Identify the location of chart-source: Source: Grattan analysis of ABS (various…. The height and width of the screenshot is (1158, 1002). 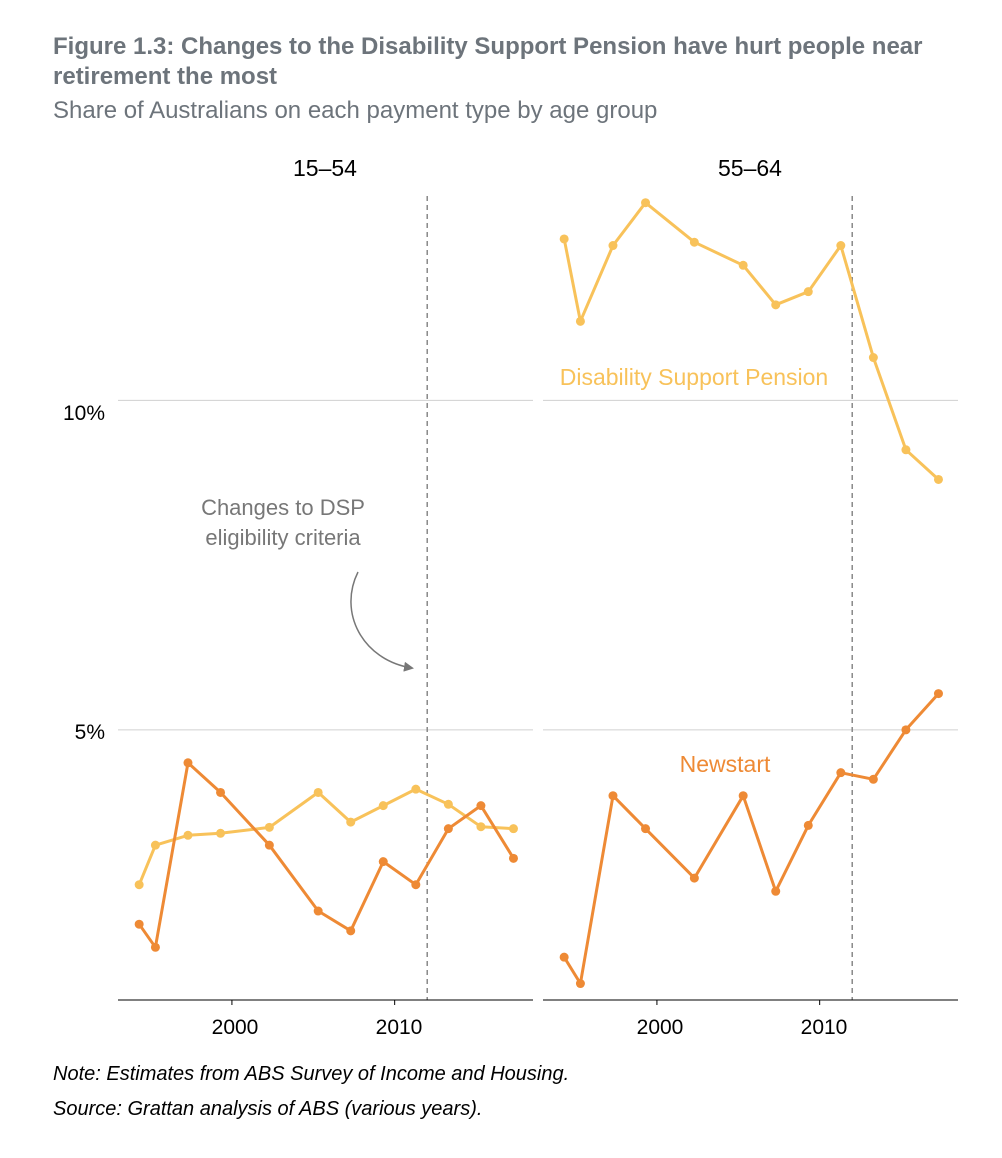
(268, 1109).